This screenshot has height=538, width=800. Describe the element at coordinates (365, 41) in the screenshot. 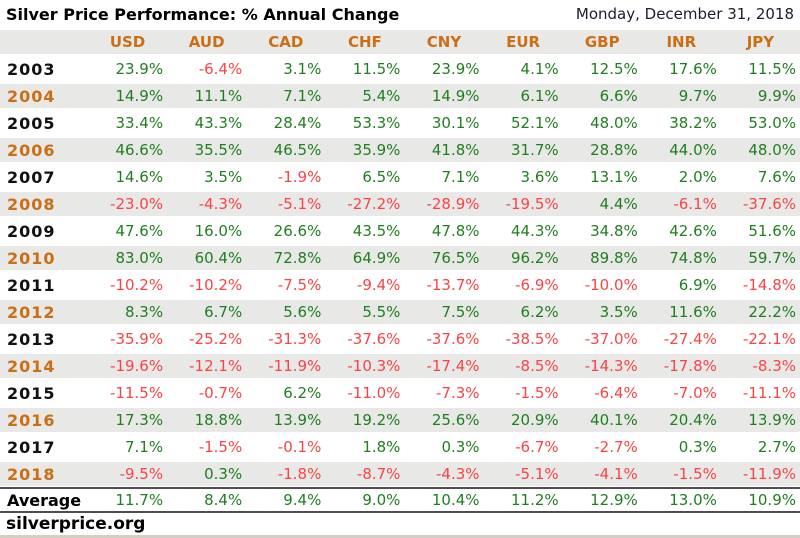

I see `column-header-chf: CHF` at that location.